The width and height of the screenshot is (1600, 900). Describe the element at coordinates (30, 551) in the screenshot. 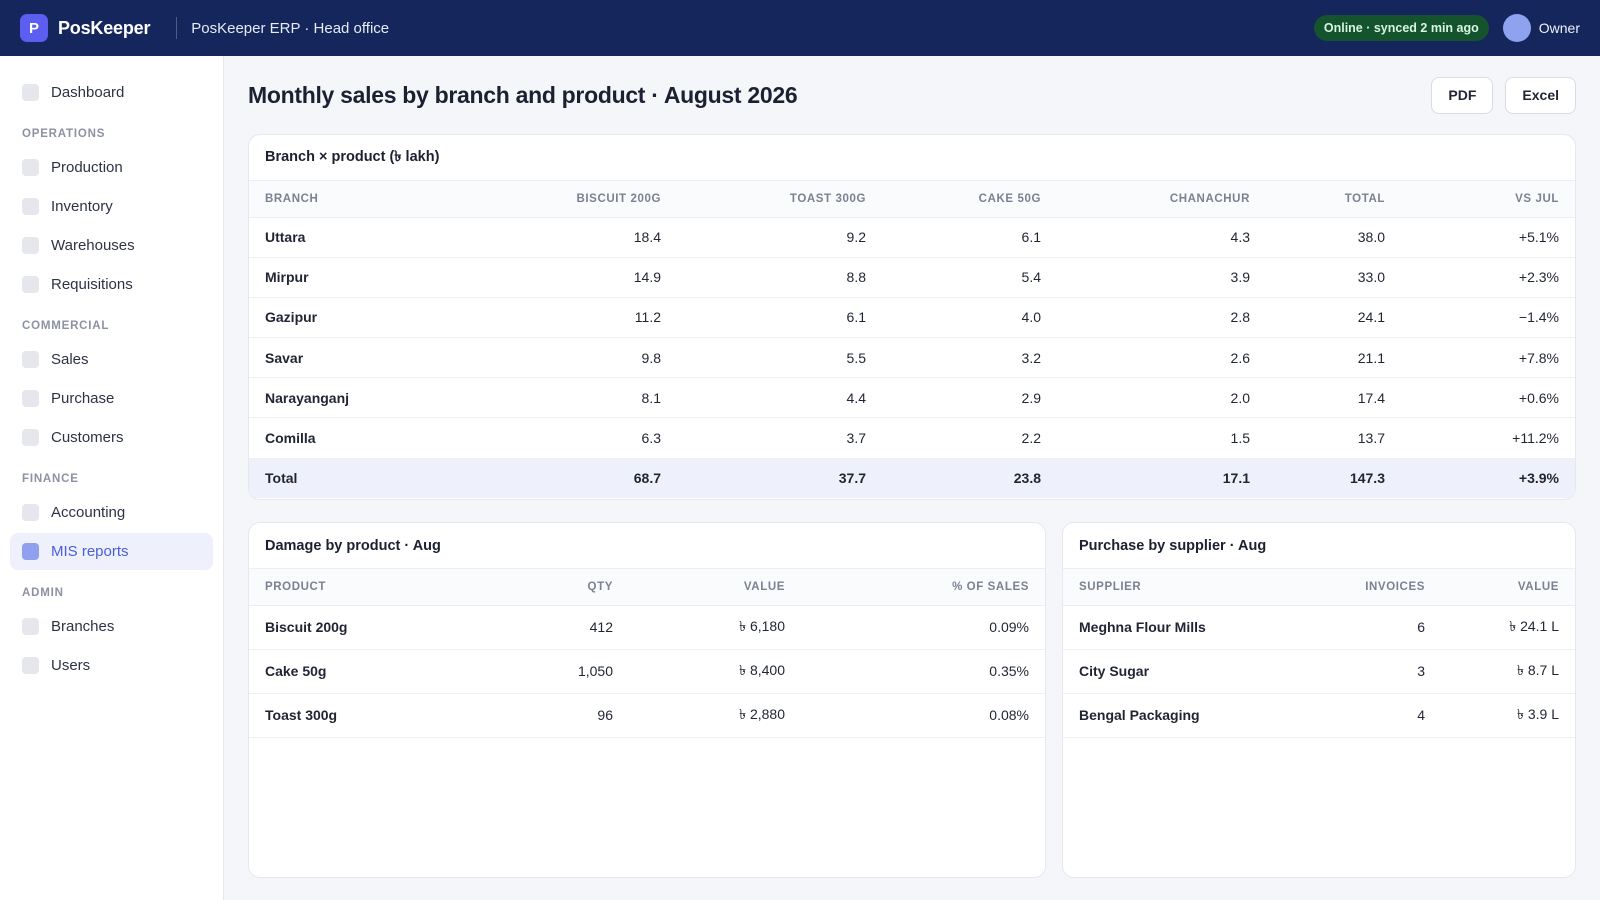

I see `reports-icon` at that location.